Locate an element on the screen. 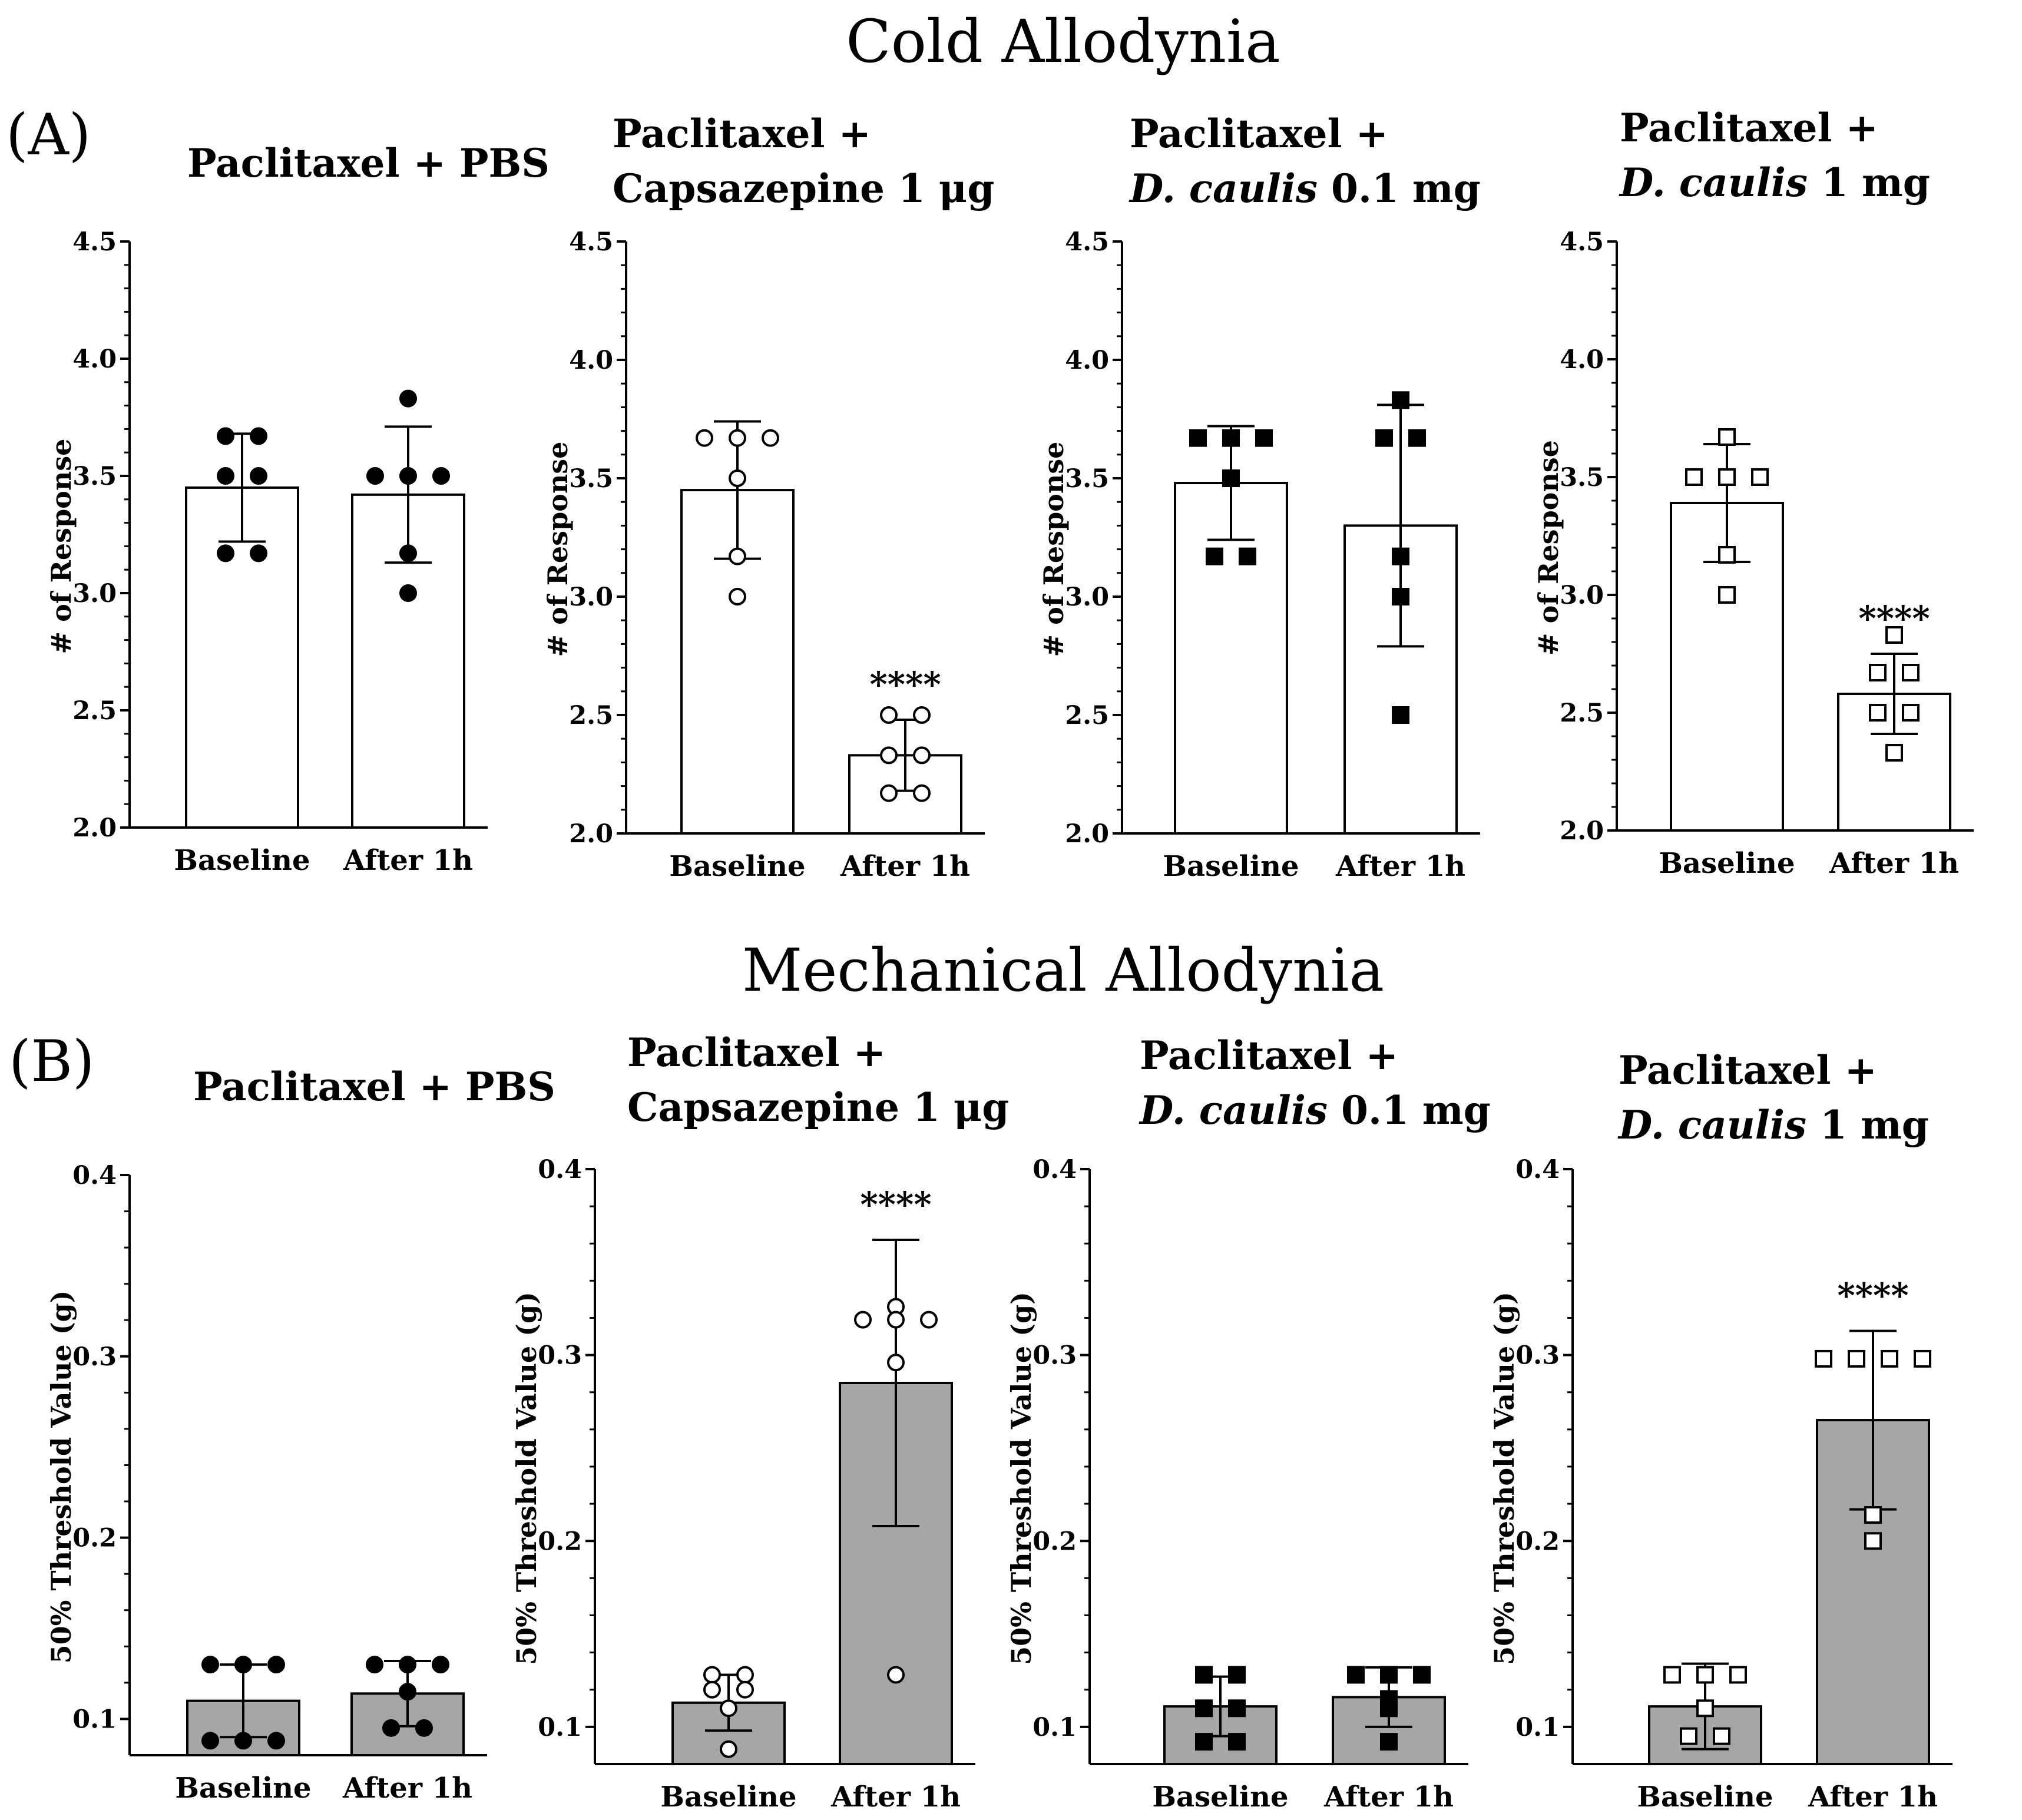 This screenshot has height=1820, width=2022. panel-label-b: (B) is located at coordinates (51, 1061).